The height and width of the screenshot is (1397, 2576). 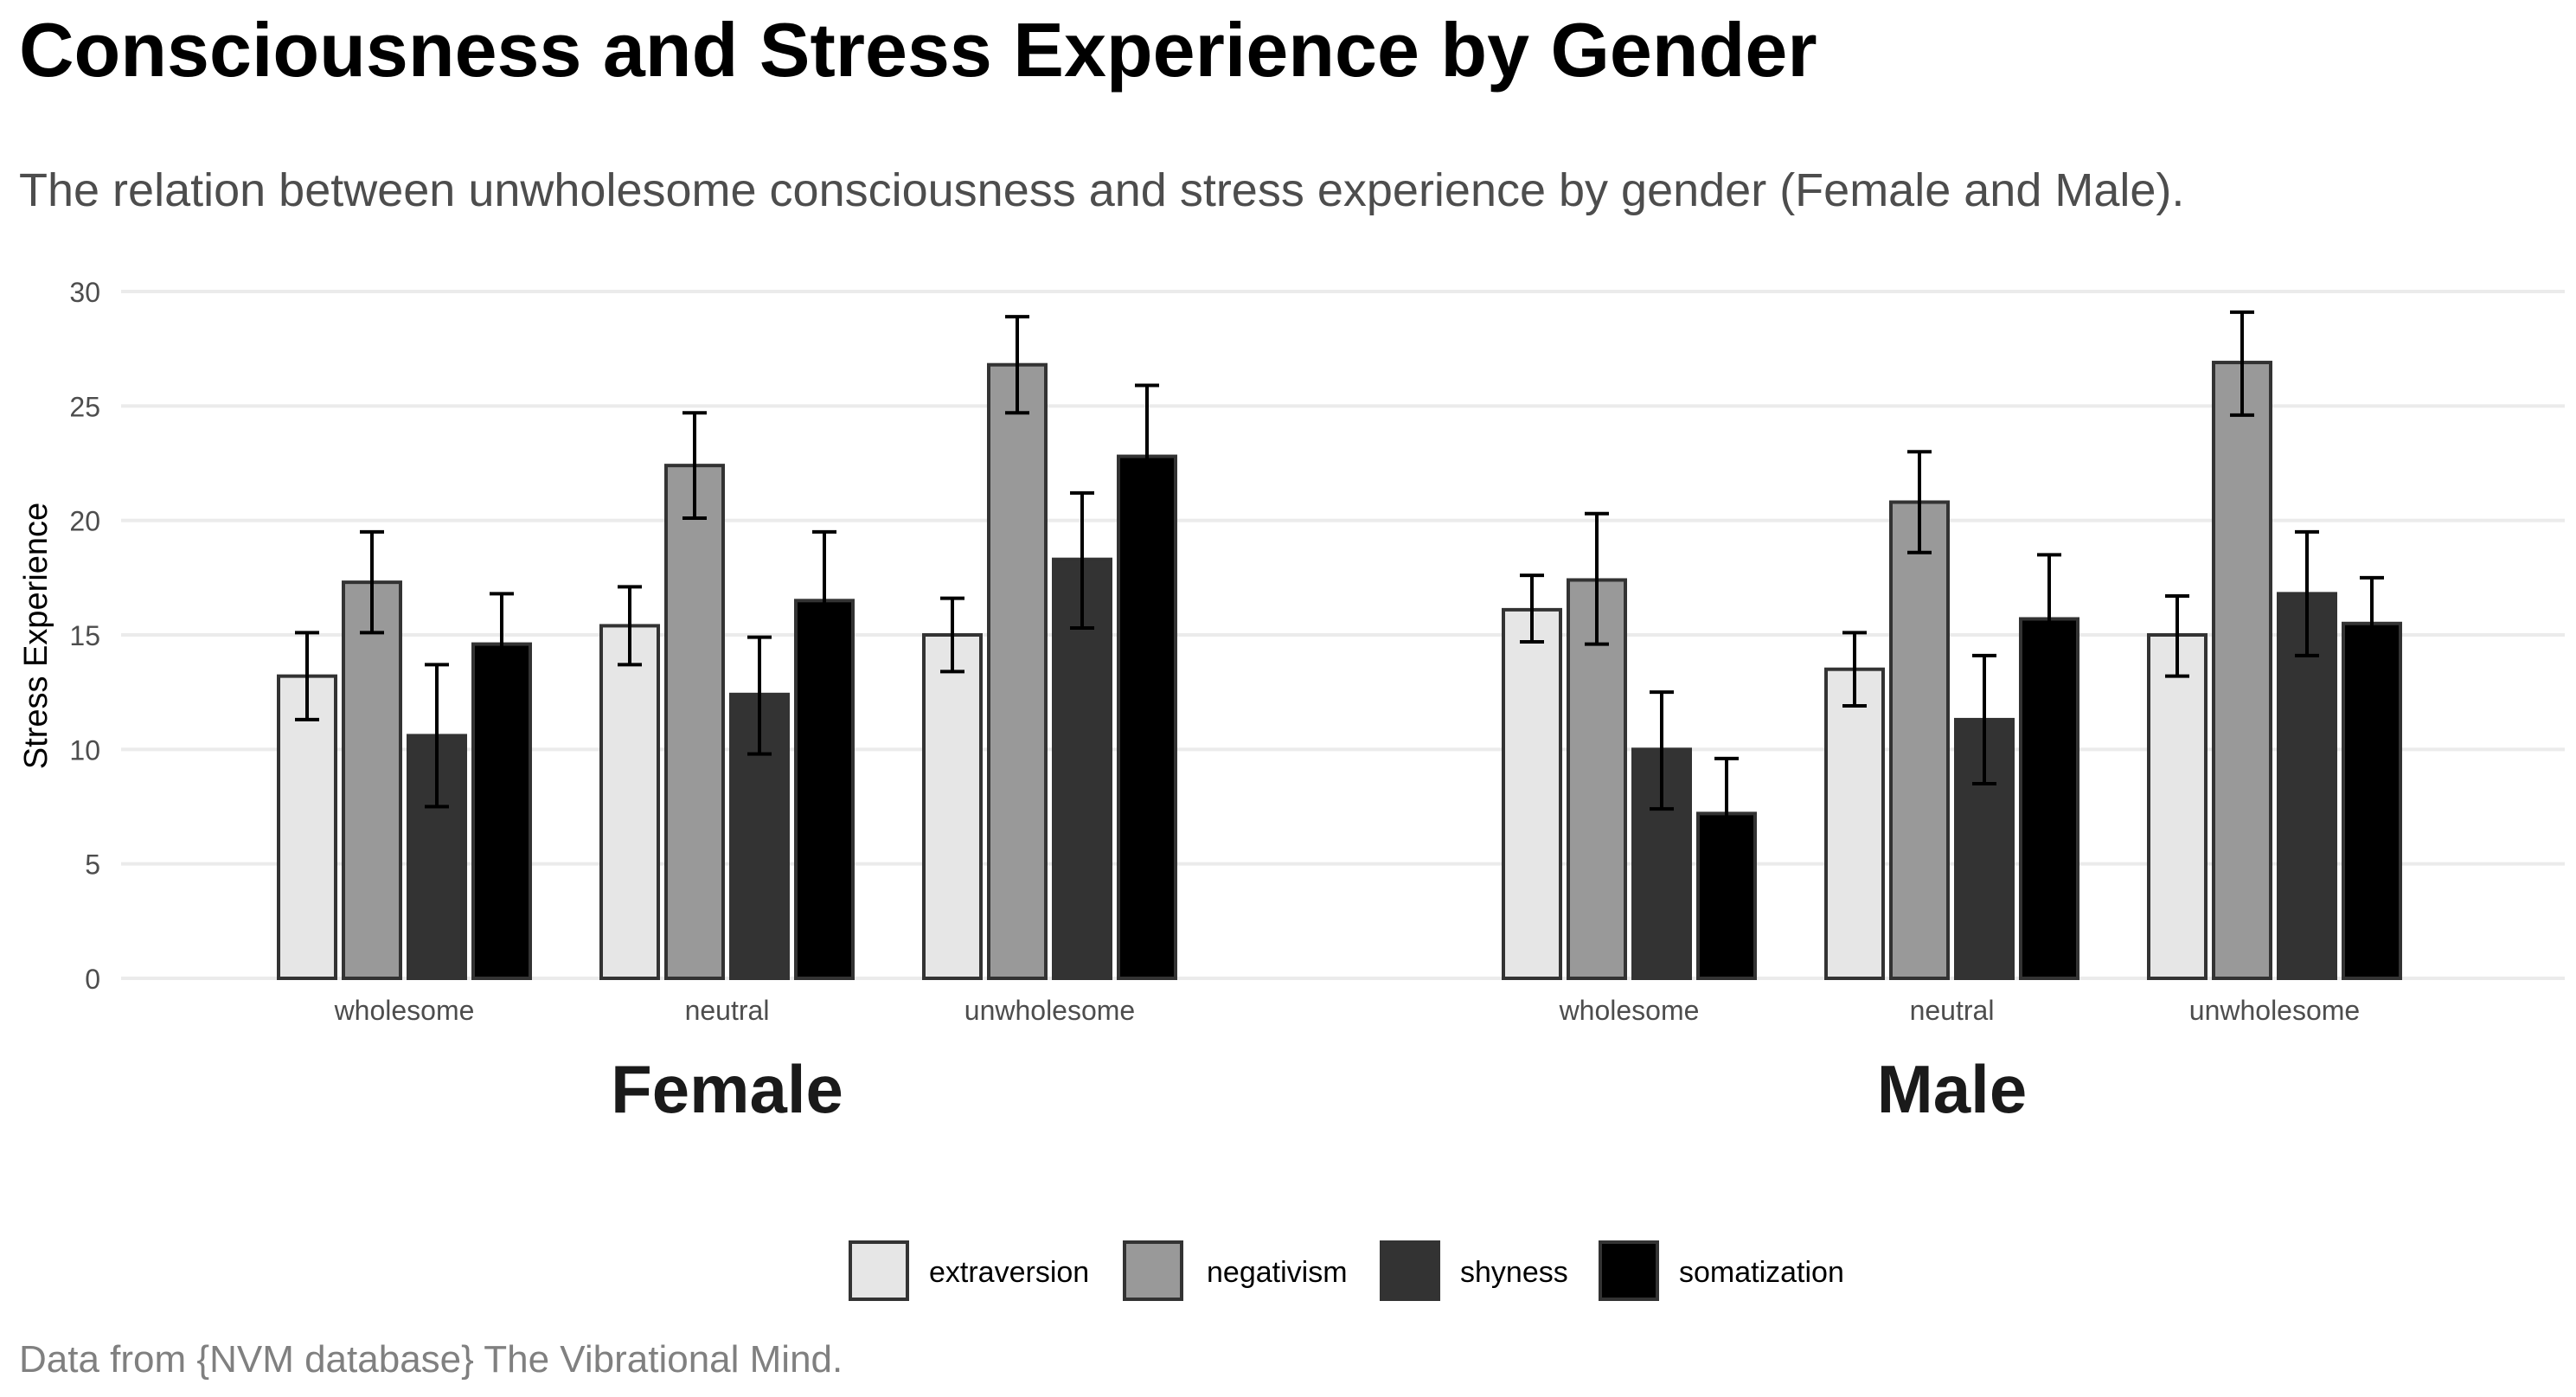 What do you see at coordinates (1514, 1273) in the screenshot?
I see `legend-label: shyness` at bounding box center [1514, 1273].